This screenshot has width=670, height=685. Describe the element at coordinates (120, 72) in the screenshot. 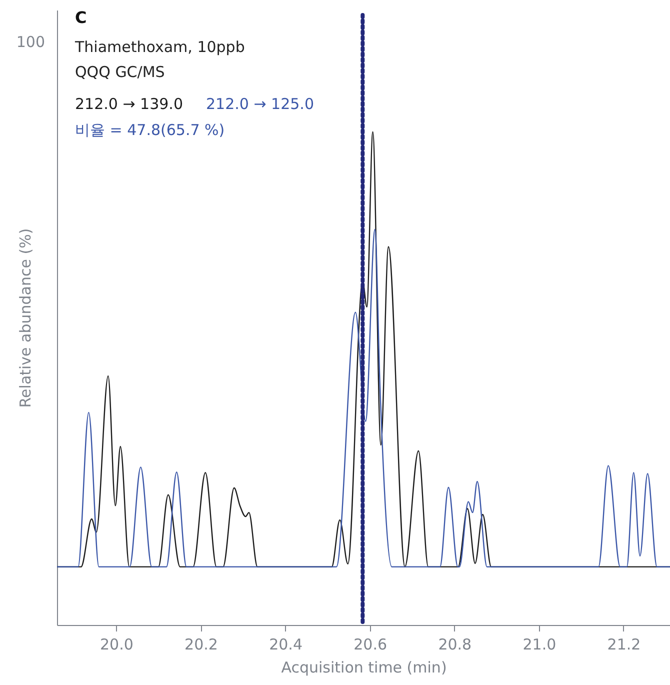

I see `text: QQQ GC/MS` at that location.